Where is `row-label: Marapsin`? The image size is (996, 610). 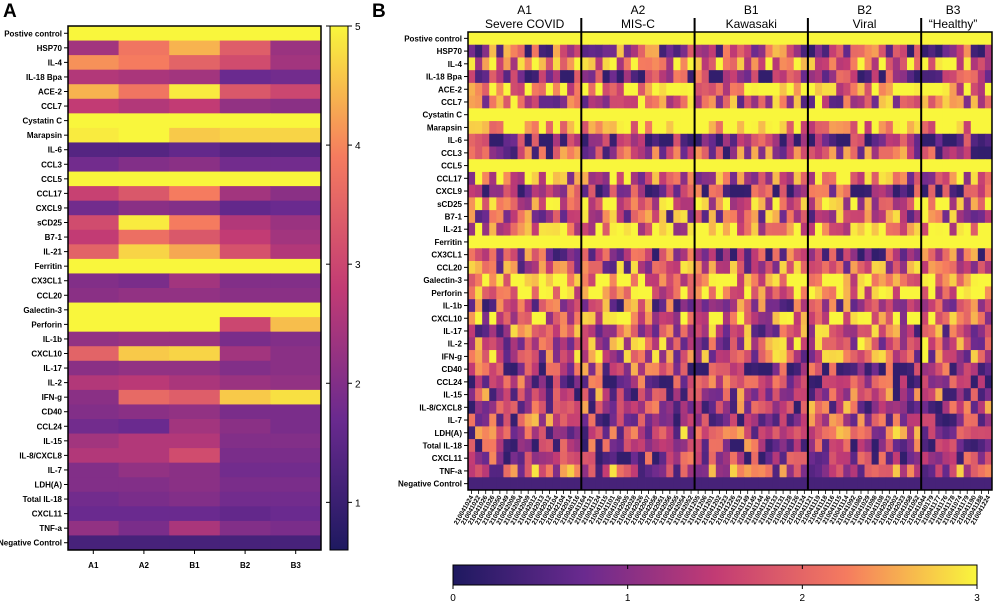 row-label: Marapsin is located at coordinates (44, 135).